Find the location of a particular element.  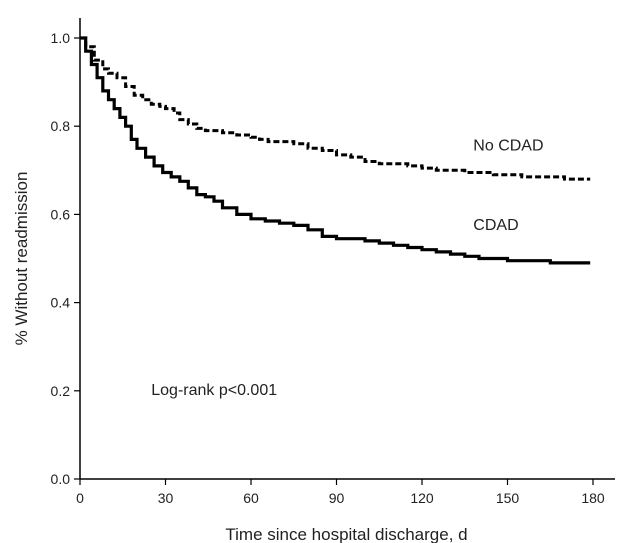

x-tick-label: 0 is located at coordinates (80, 498).